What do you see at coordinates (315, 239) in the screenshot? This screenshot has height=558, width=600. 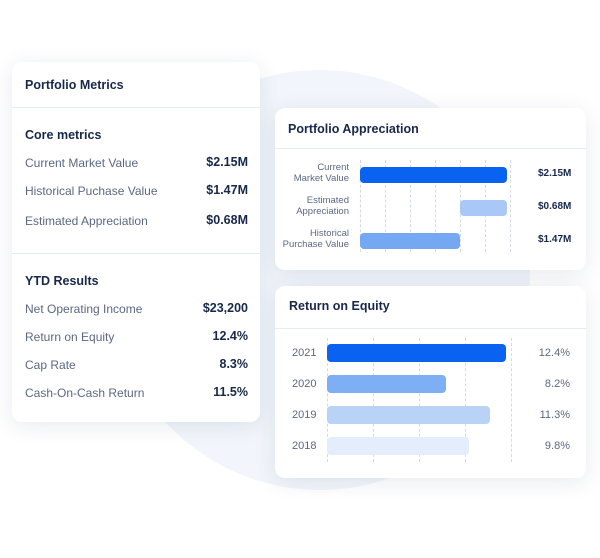 I see `category-label: Historical Purchase Value` at bounding box center [315, 239].